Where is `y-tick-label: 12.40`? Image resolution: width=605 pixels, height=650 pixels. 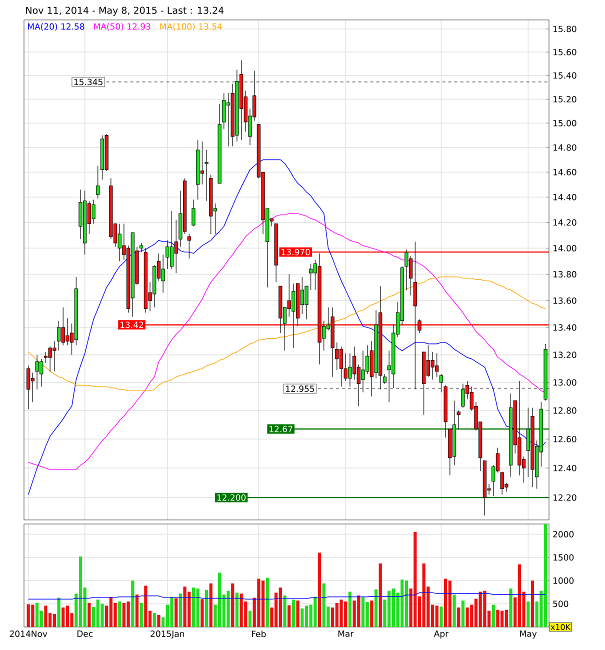
y-tick-label: 12.40 is located at coordinates (564, 468).